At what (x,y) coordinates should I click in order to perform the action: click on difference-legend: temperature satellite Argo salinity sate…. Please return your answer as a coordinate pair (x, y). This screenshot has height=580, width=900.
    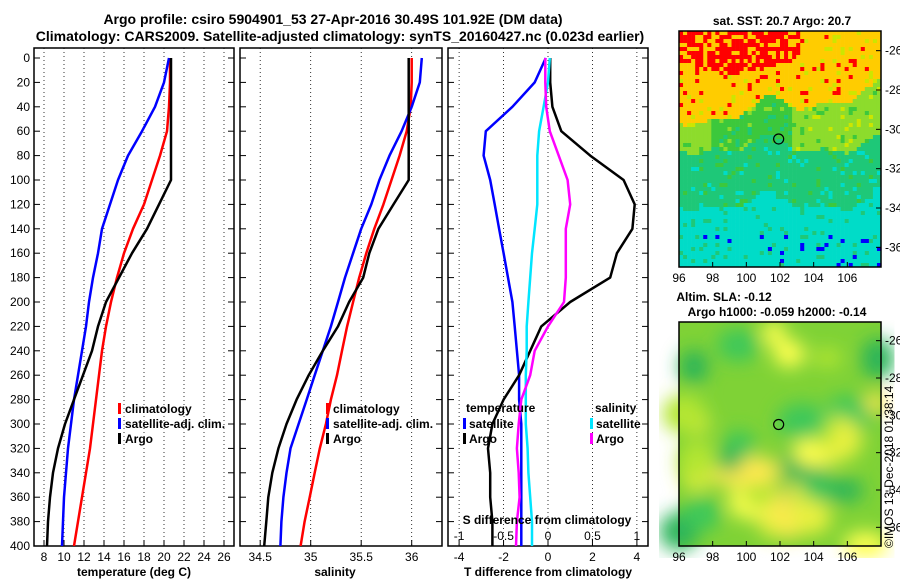
    Looking at the image, I should click on (552, 423).